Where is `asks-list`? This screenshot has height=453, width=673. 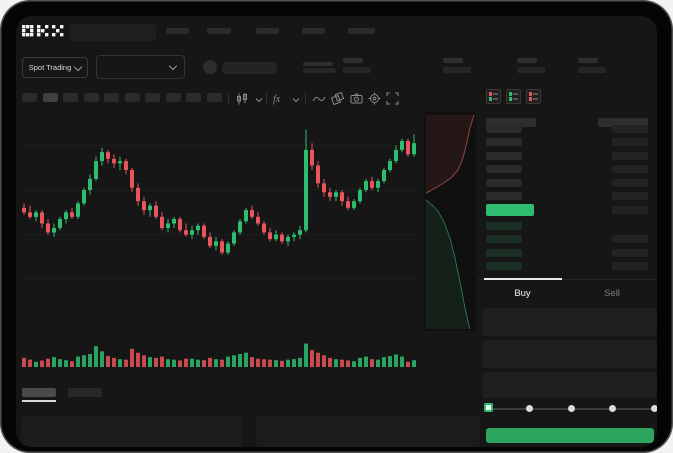
asks-list is located at coordinates (567, 162).